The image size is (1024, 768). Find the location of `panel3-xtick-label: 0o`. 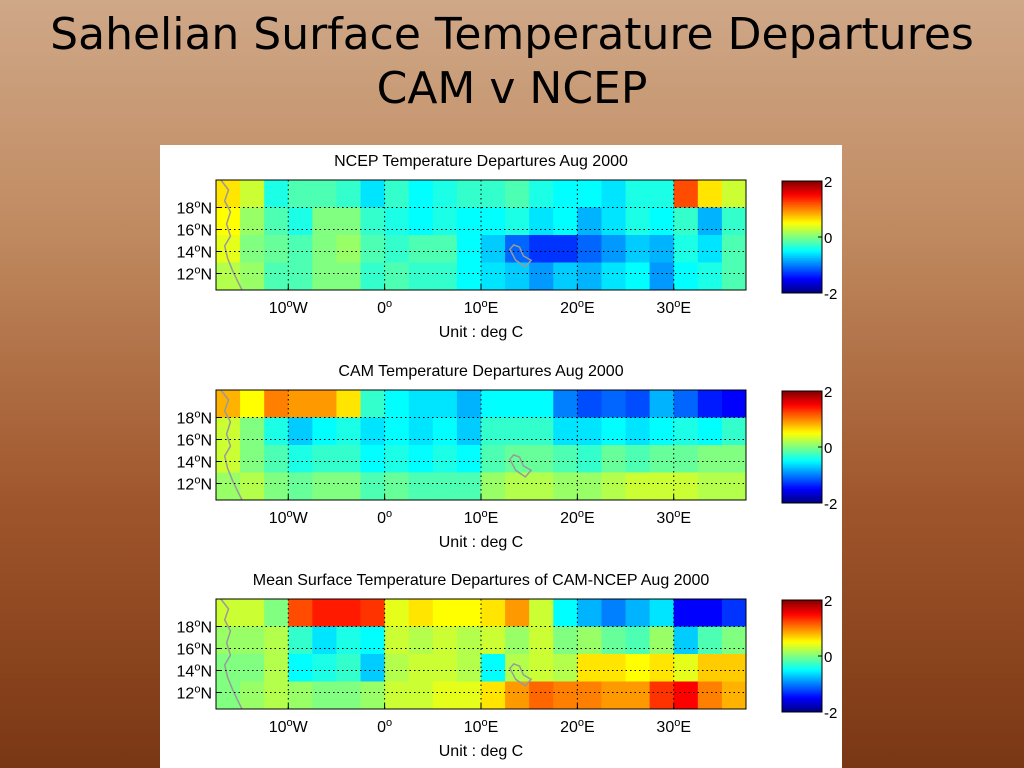

panel3-xtick-label: 0o is located at coordinates (384, 726).